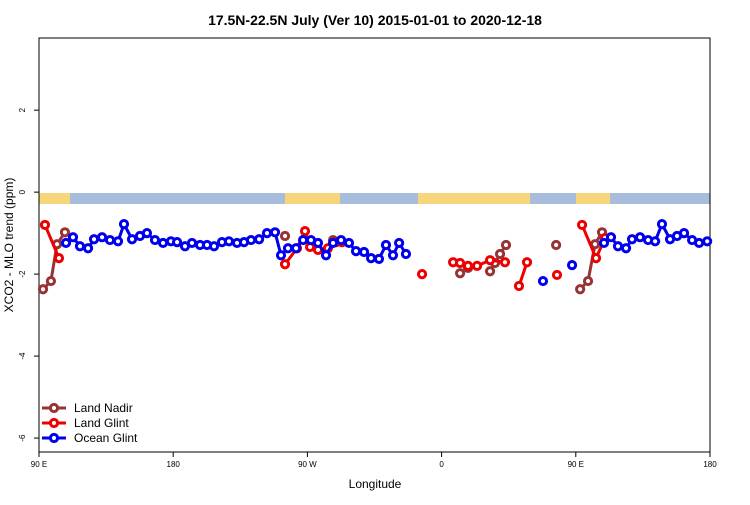 This screenshot has height=505, width=750. I want to click on ocean-band, so click(374, 198).